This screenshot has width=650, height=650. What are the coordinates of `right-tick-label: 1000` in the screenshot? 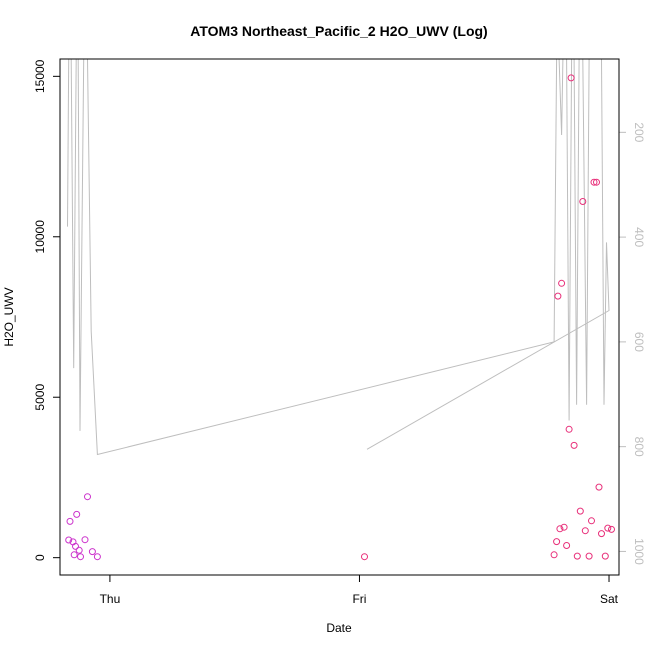 It's located at (639, 551).